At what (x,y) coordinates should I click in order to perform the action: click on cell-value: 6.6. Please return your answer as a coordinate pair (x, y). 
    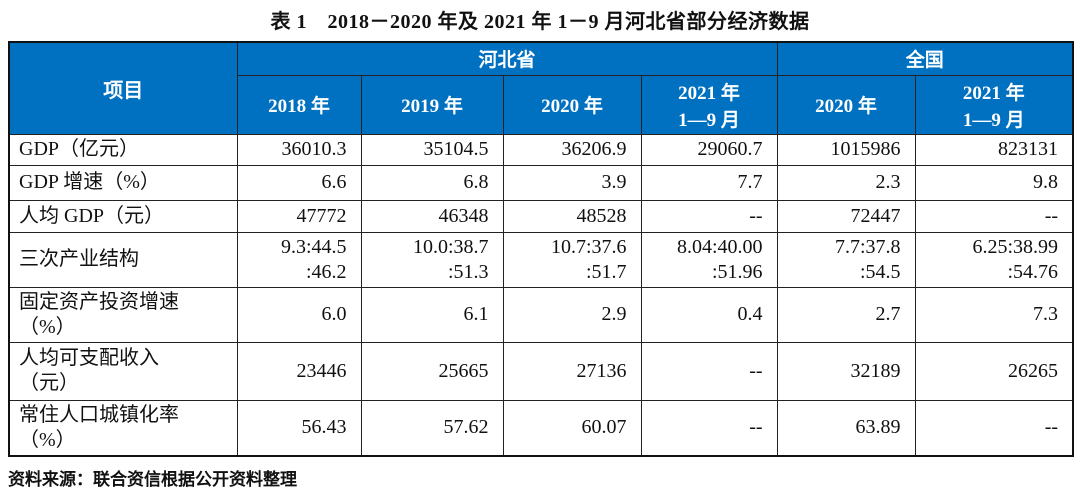
    Looking at the image, I should click on (299, 182).